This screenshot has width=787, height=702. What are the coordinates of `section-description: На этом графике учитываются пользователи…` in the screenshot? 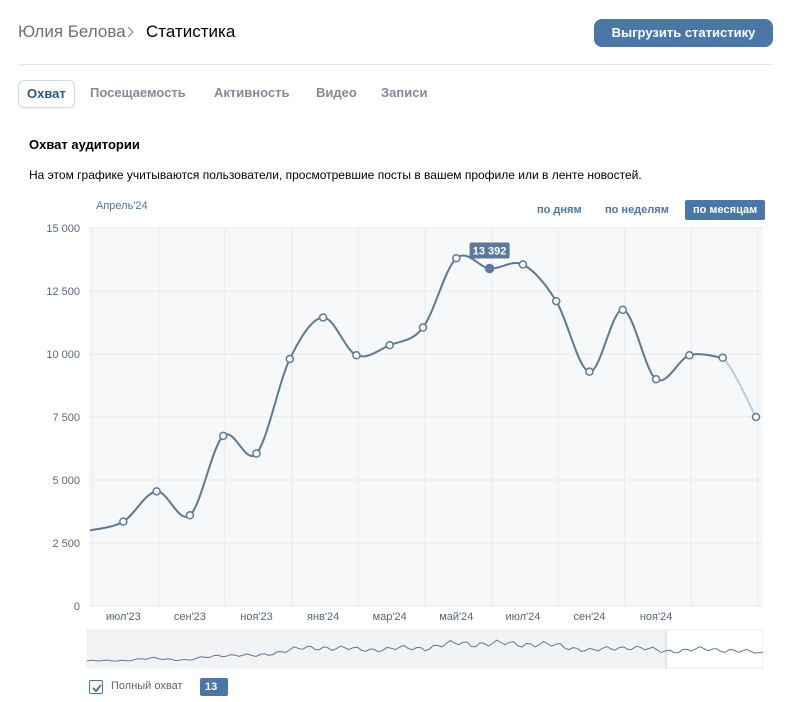 It's located at (335, 175).